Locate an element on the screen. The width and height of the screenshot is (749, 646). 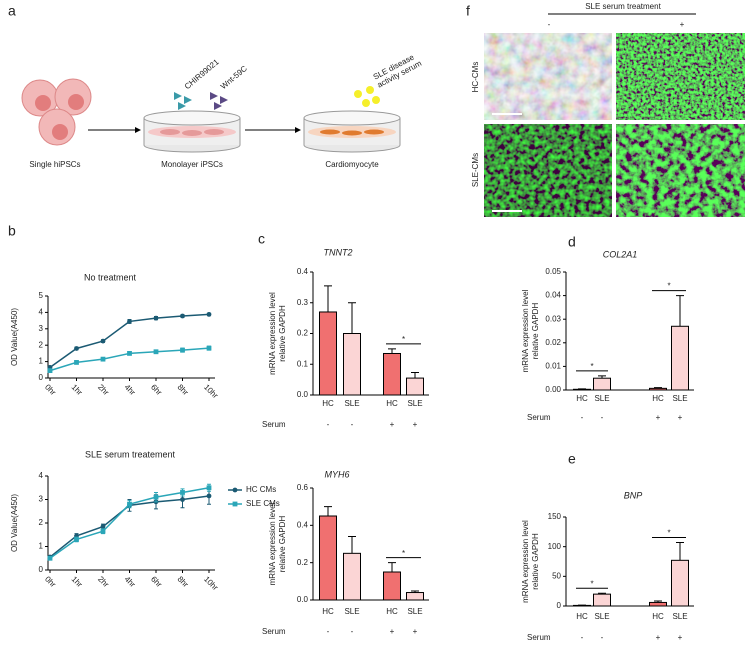
step-label: Cardiomyocyte is located at coordinates (352, 164).